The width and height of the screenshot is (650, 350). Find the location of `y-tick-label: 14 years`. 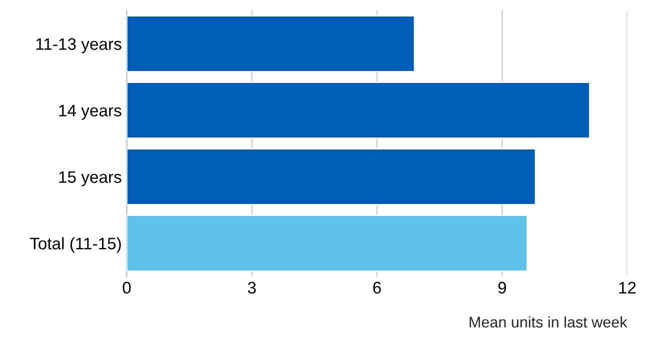

y-tick-label: 14 years is located at coordinates (90, 112).